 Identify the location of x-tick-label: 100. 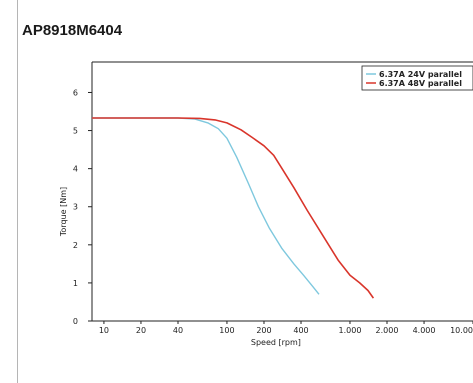
(226, 330).